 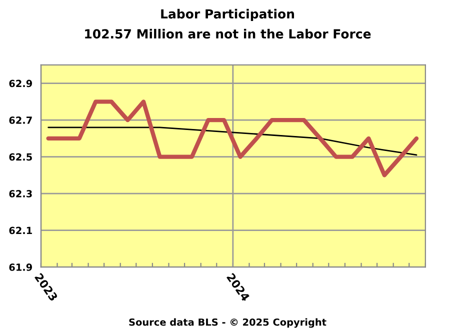 I want to click on line-series, so click(x=233, y=141).